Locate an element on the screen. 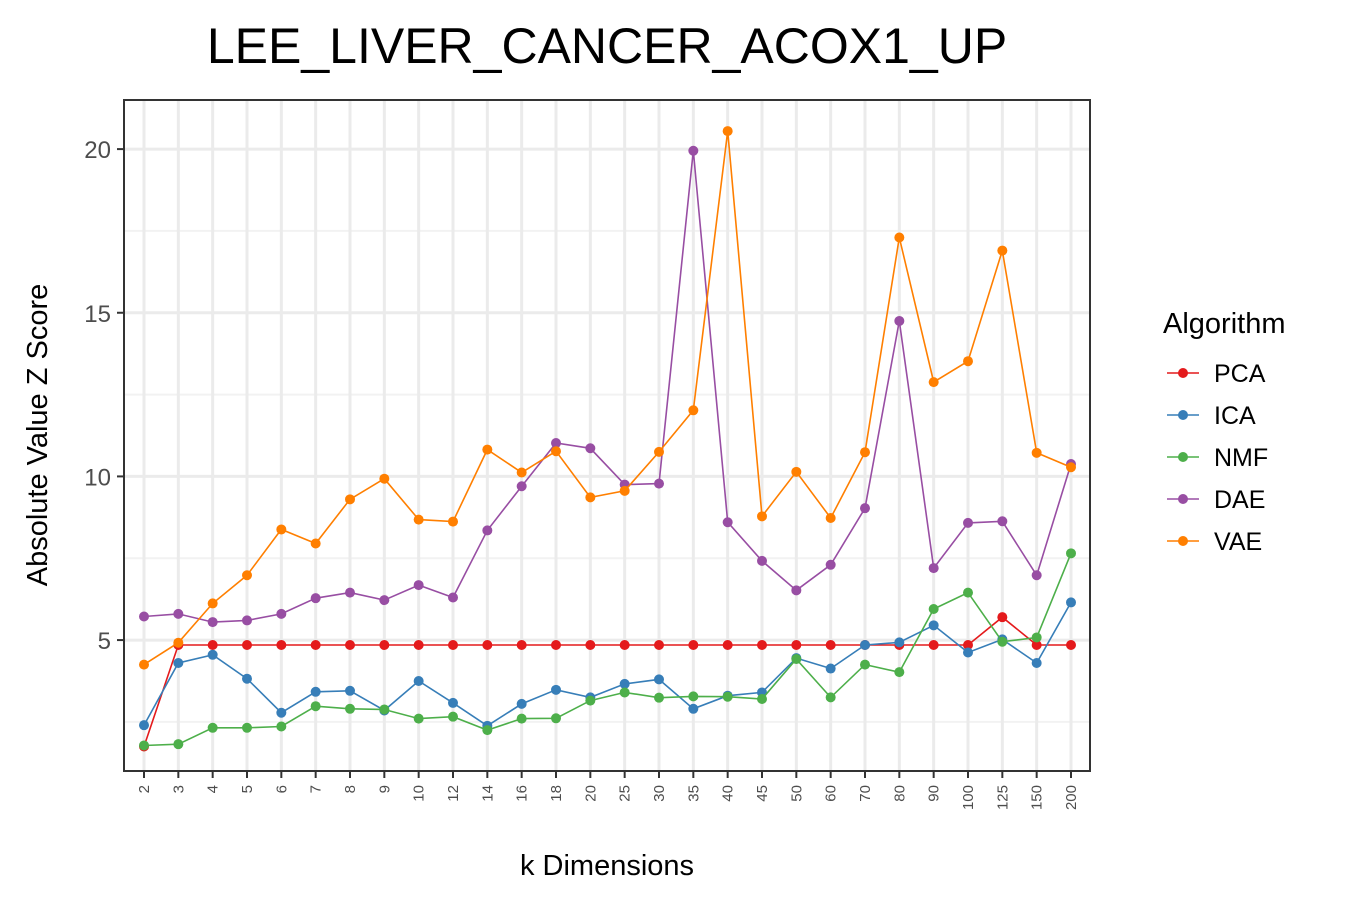 The width and height of the screenshot is (1350, 900). x-tick-label: 20 is located at coordinates (590, 793).